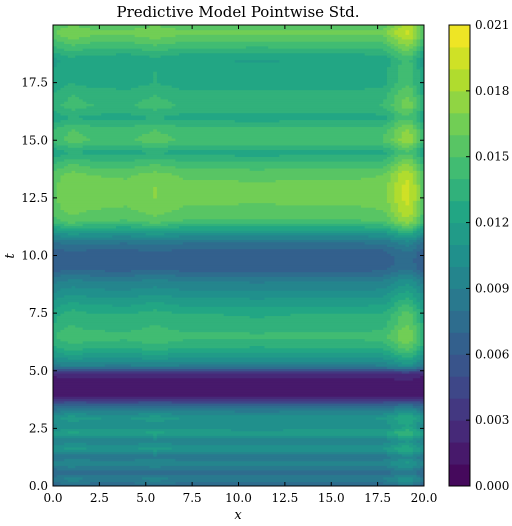 The image size is (512, 526). I want to click on colorbar-tick-label: 0.009, so click(492, 288).